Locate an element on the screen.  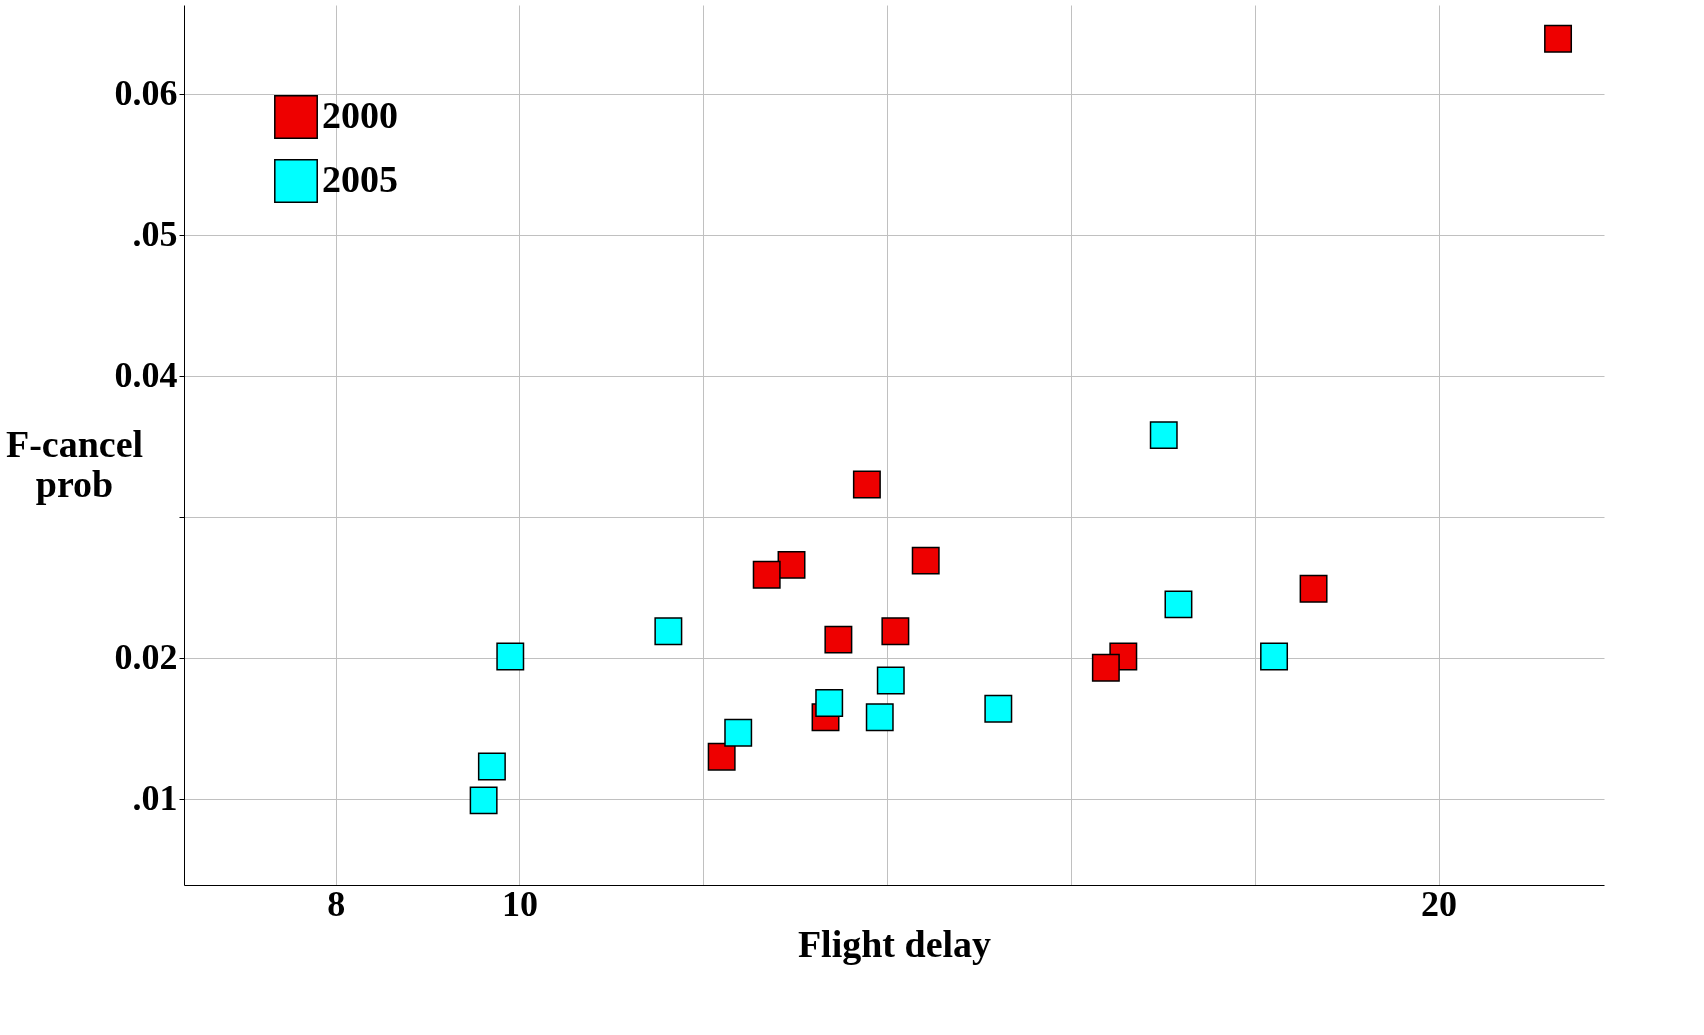
x-tick-label: 20 is located at coordinates (1439, 903).